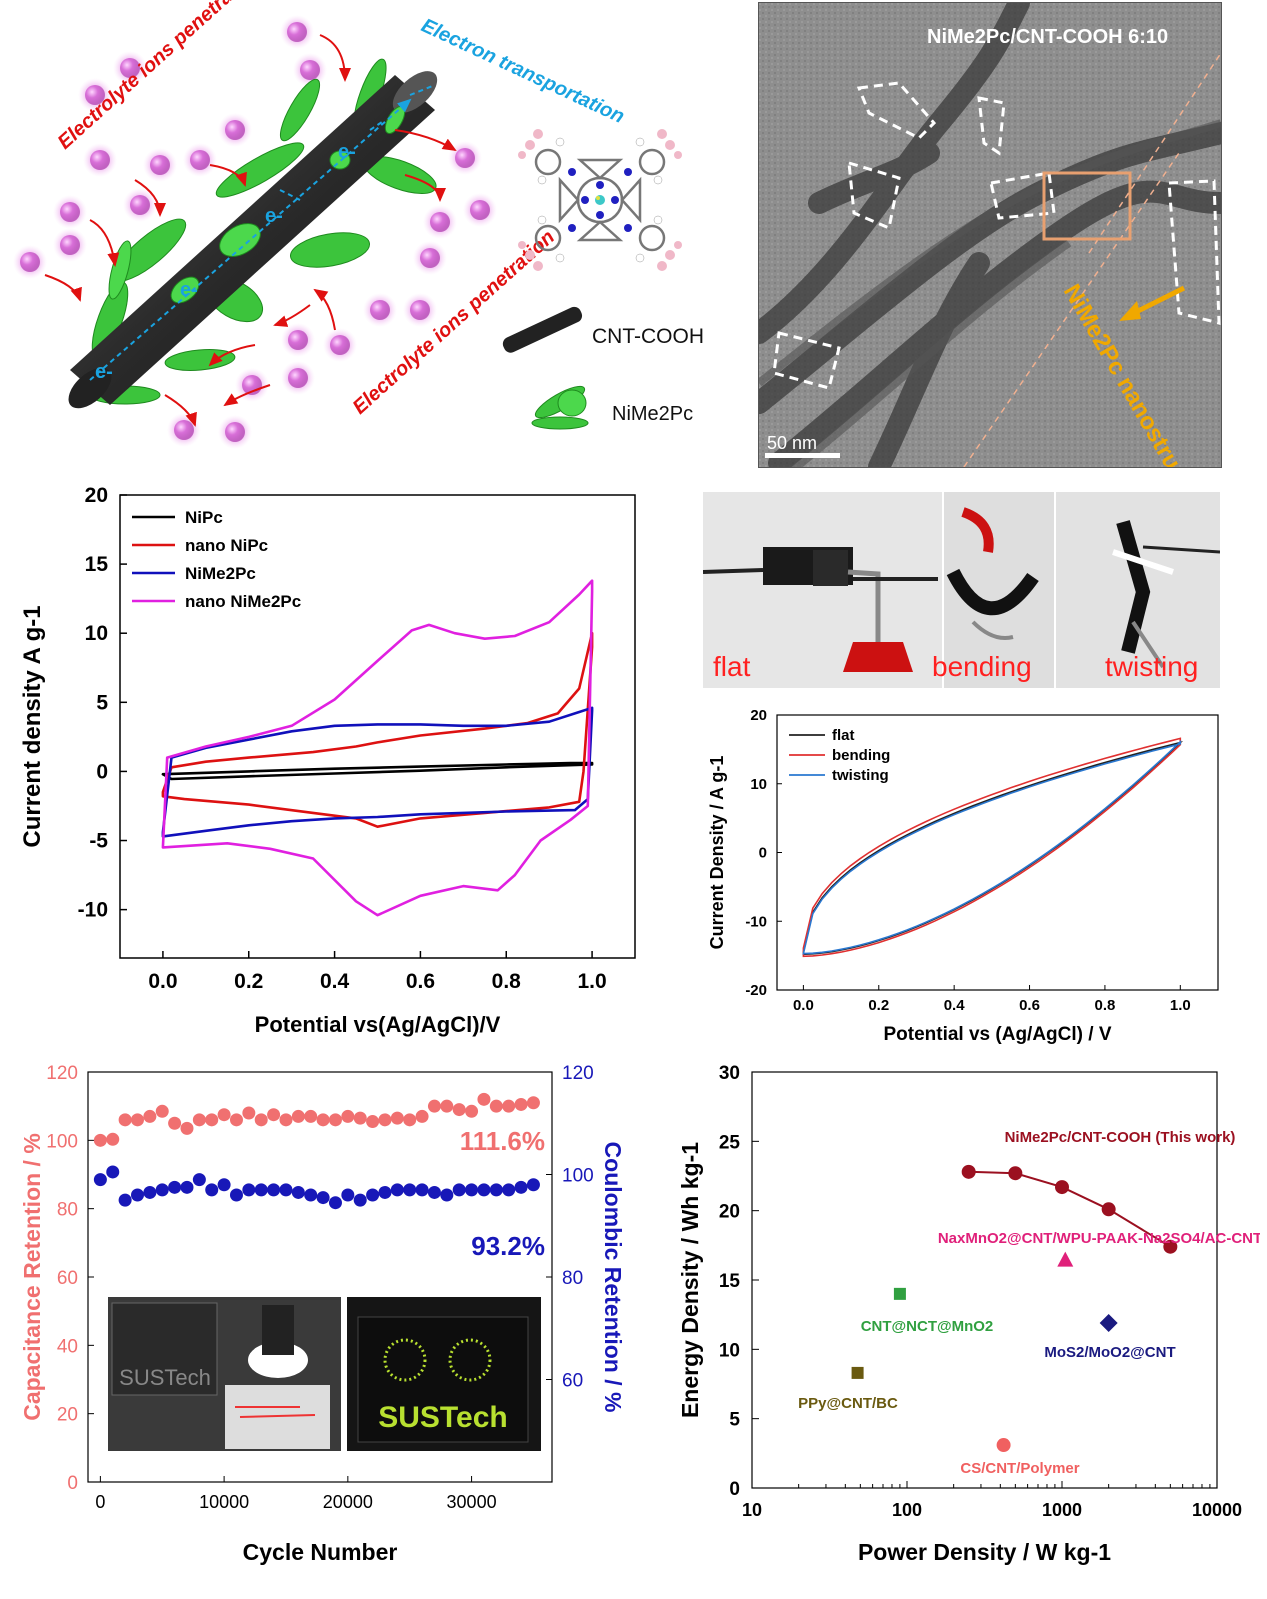 This screenshot has width=1267, height=1599. Describe the element at coordinates (758, 715) in the screenshot. I see `y-tick-label: 20` at that location.